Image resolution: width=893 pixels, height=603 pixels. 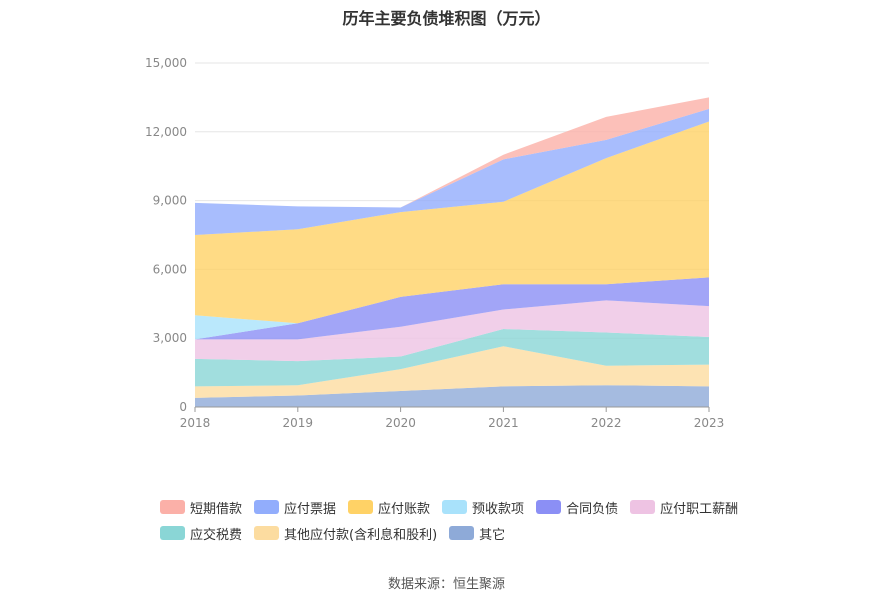 I want to click on legend-item: 应付票据, so click(x=295, y=507).